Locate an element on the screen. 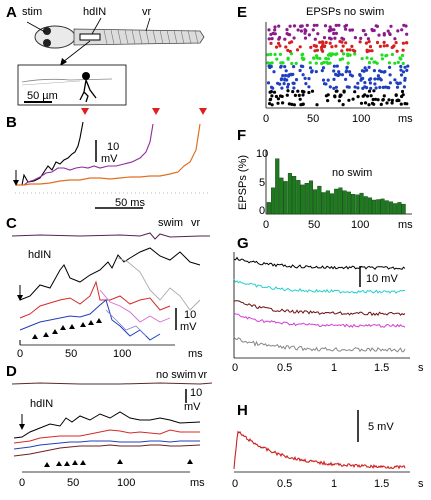 The image size is (431, 500). scale-h: 5 mV is located at coordinates (381, 427).